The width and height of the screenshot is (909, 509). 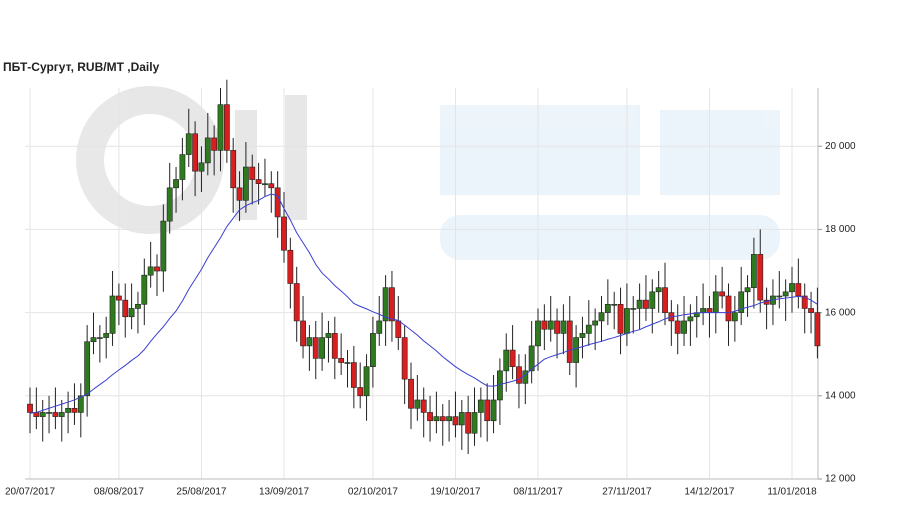 I want to click on x-tick-label: 25/08/2017, so click(x=201, y=492).